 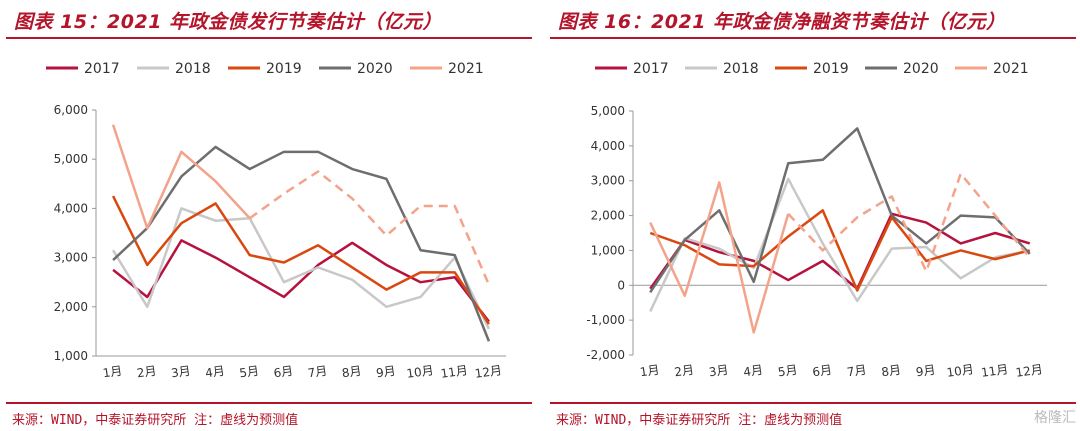 I want to click on y-tick-label: -1,000, so click(x=605, y=320).